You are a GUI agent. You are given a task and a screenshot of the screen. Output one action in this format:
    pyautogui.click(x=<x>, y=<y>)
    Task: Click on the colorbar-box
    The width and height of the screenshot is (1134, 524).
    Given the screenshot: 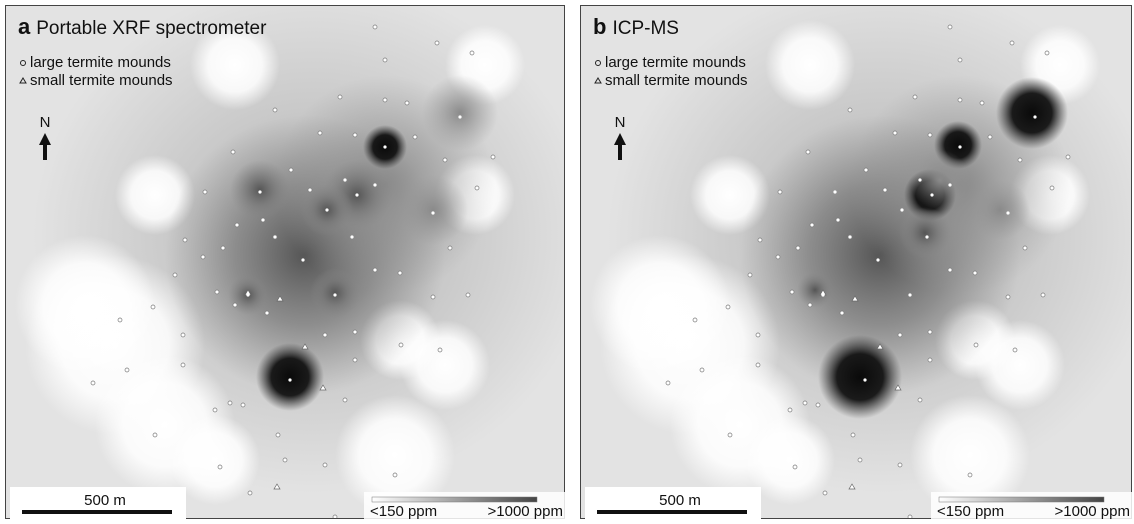 What is the action you would take?
    pyautogui.click(x=1031, y=505)
    